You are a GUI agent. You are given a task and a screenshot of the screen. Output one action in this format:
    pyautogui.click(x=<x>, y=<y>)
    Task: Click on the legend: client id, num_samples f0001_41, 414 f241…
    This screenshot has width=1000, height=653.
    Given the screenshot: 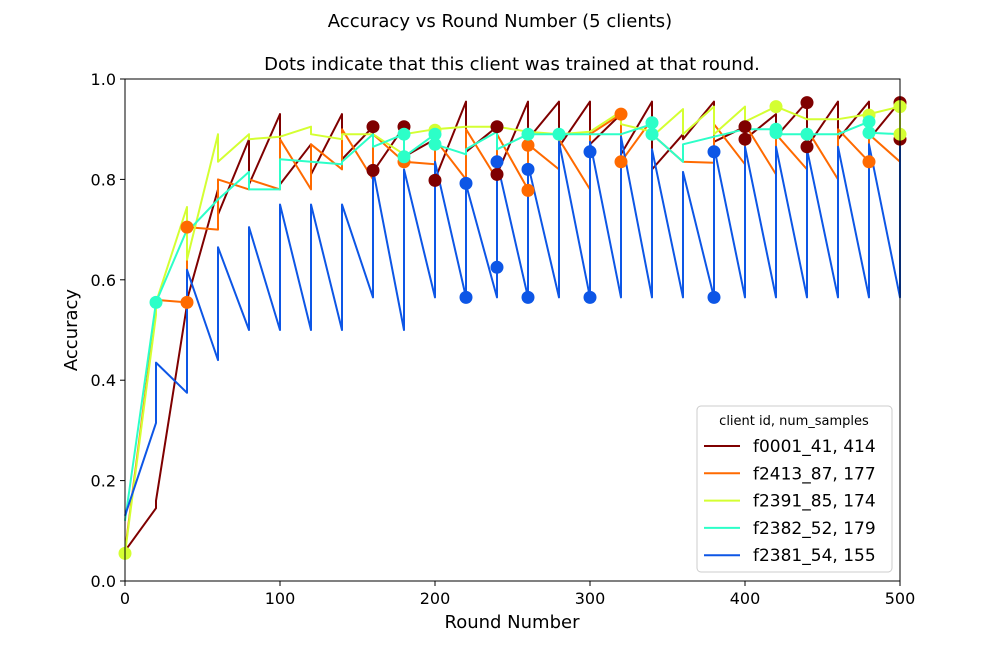 What is the action you would take?
    pyautogui.click(x=794, y=489)
    